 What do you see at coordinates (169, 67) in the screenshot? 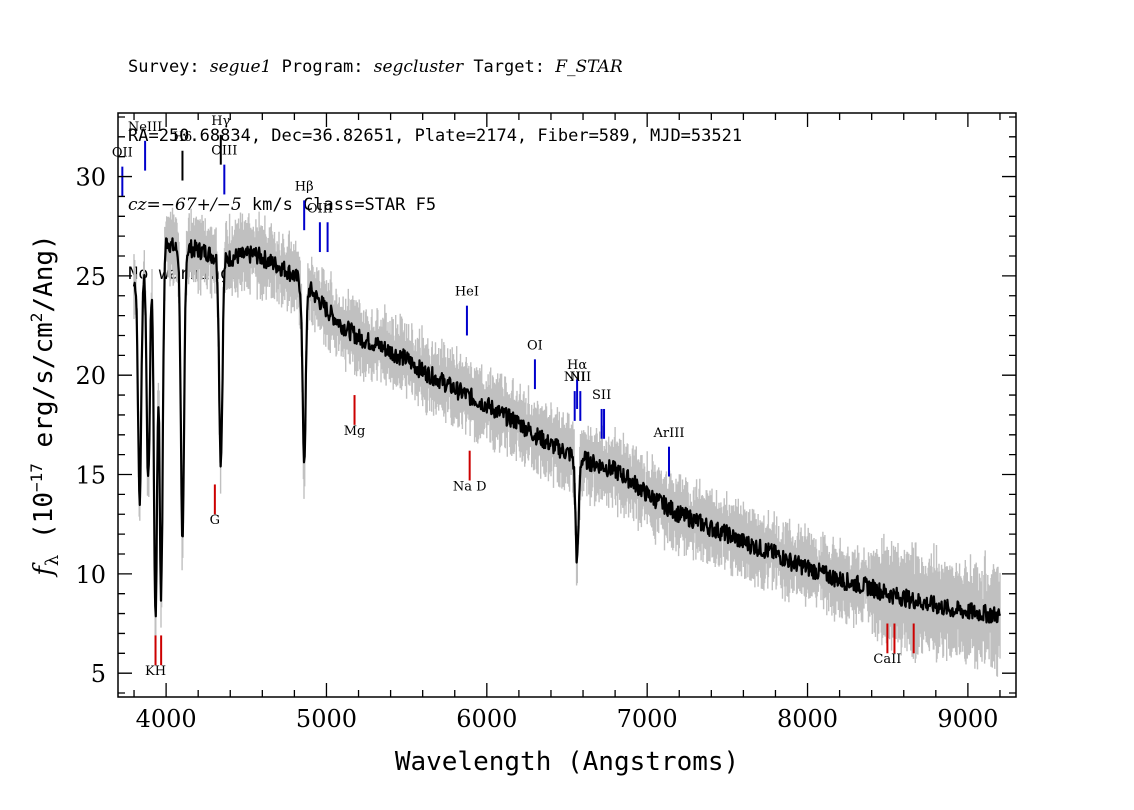
I see `survey-label: Survey:` at bounding box center [169, 67].